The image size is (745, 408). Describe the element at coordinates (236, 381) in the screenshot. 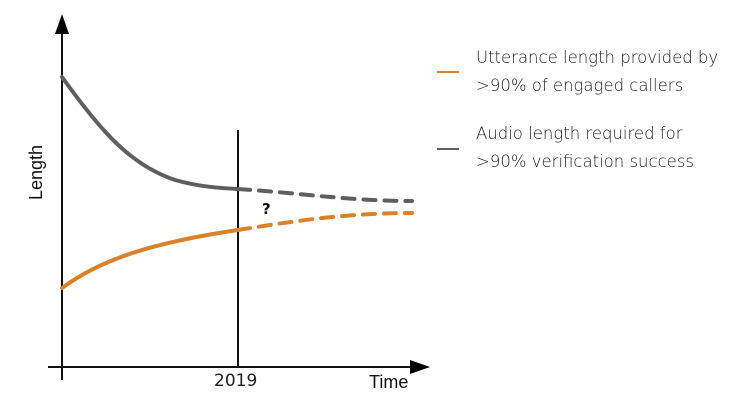

I see `x-tick-2019: 2019` at that location.